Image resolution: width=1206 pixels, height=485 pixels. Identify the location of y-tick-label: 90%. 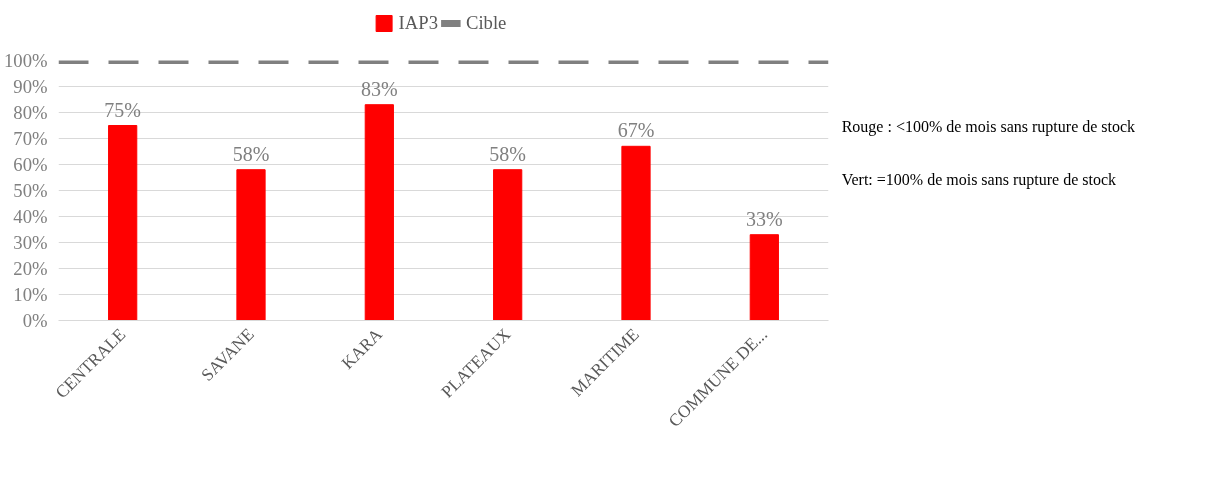
(30, 86).